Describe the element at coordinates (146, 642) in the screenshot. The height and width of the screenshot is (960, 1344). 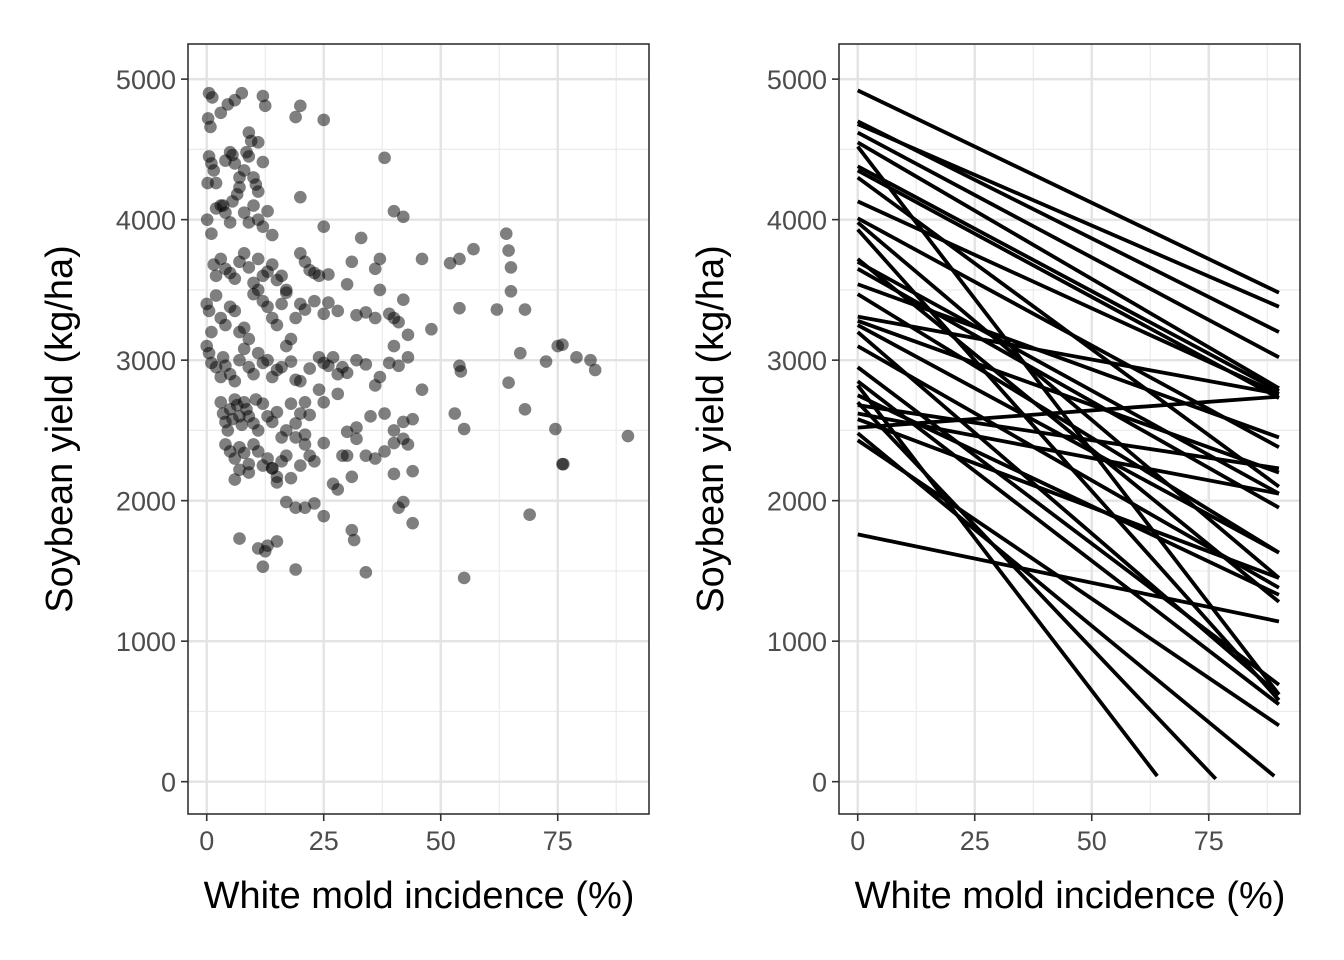
I see `left-y-tick-label: 1000` at that location.